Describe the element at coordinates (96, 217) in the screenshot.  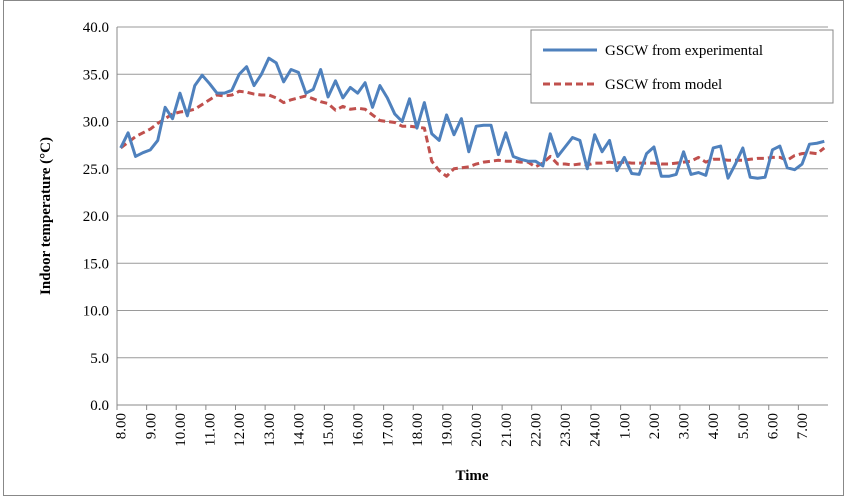
I see `y-tick-label: 20.0` at that location.